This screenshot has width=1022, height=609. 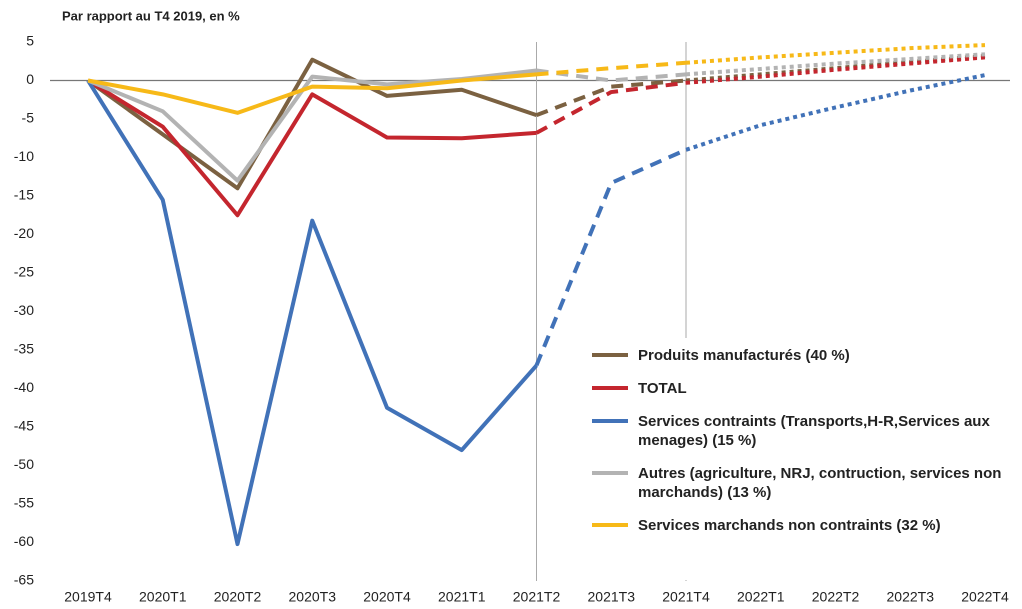 What do you see at coordinates (24, 503) in the screenshot?
I see `y-tick-label: -55` at bounding box center [24, 503].